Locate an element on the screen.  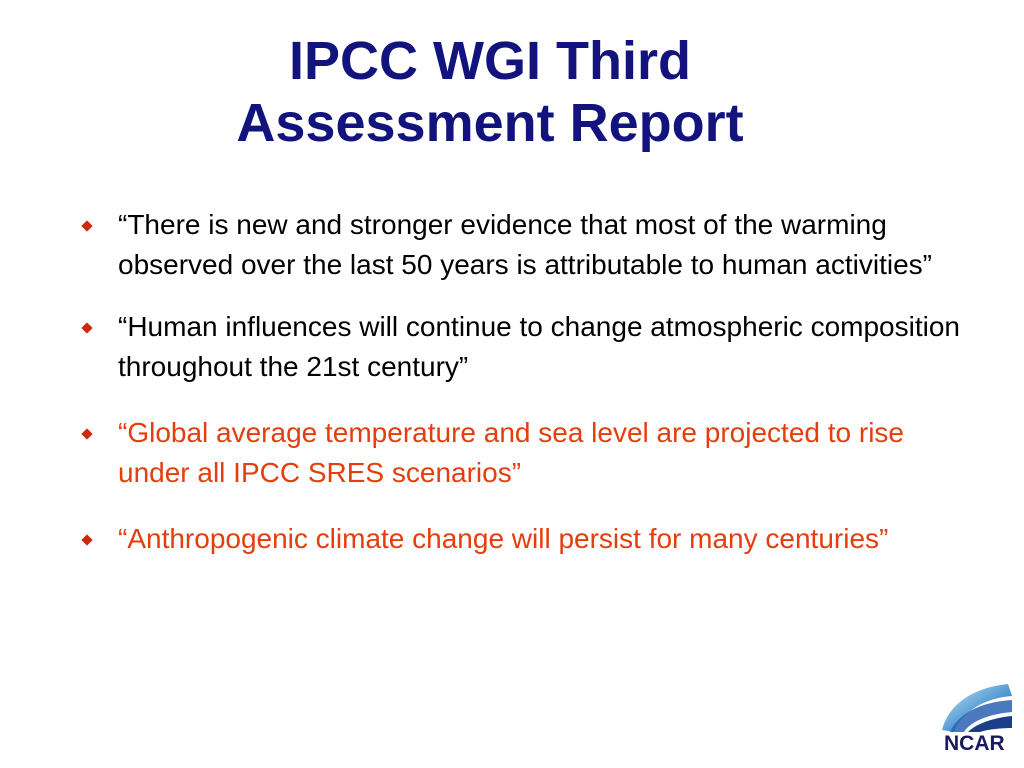
ncar-swoosh-icon is located at coordinates (977, 708).